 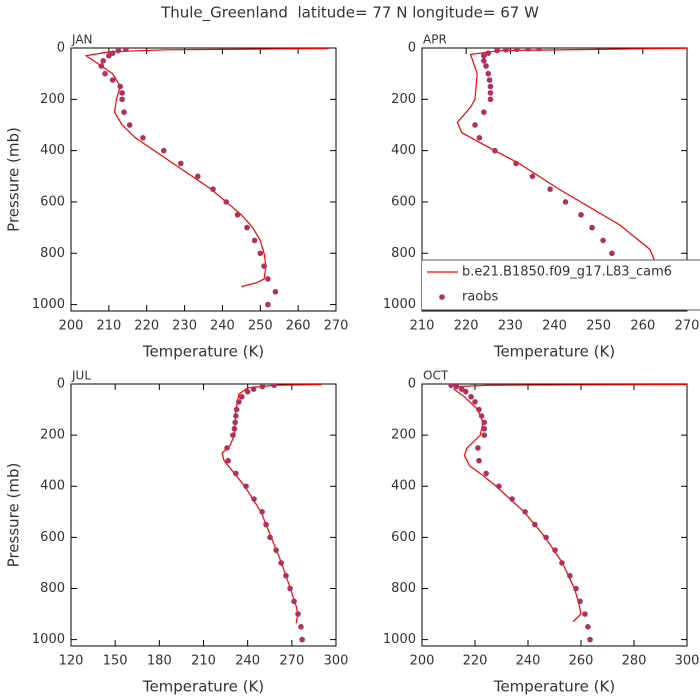 I want to click on x-tick-label: 280, so click(x=634, y=661).